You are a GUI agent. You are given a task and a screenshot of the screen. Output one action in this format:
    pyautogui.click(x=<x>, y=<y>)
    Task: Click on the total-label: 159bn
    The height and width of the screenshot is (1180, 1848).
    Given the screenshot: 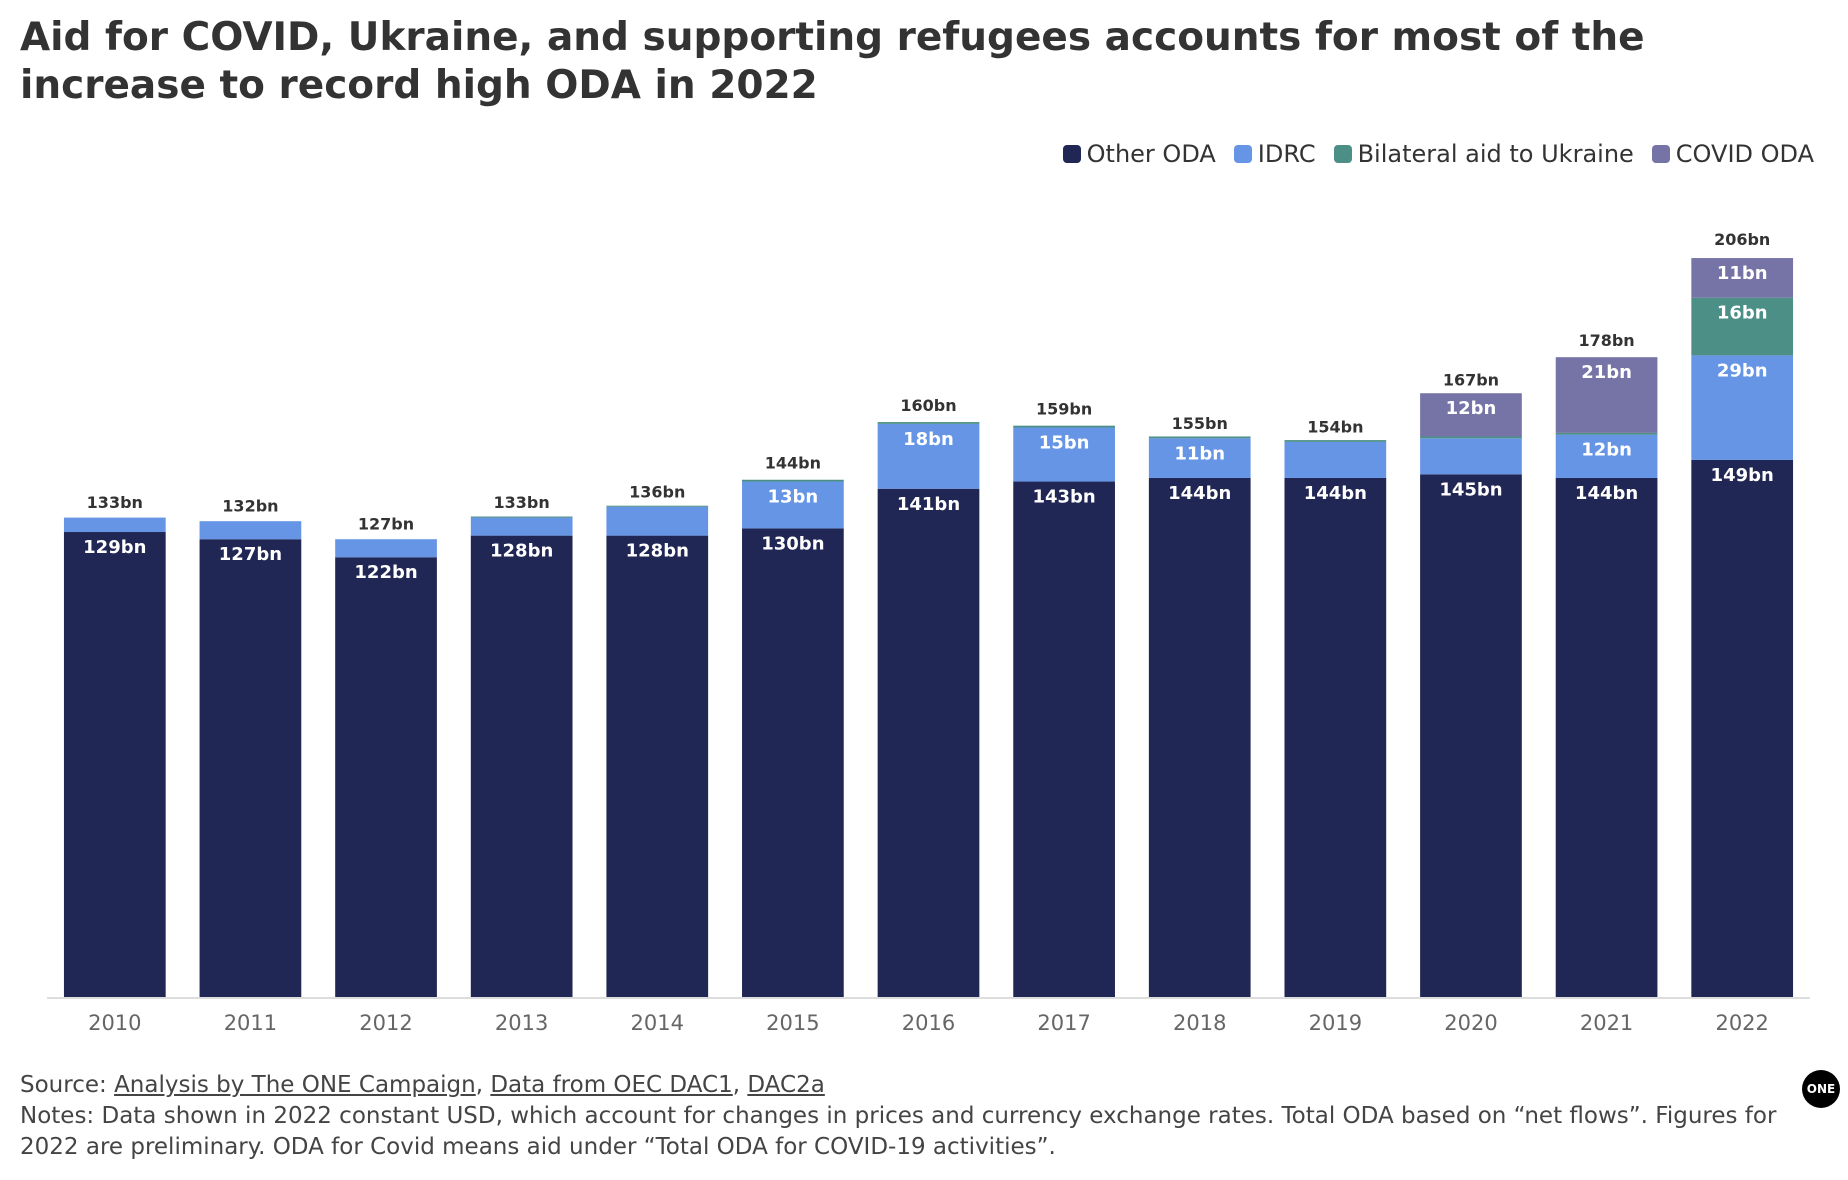 What is the action you would take?
    pyautogui.click(x=1064, y=408)
    